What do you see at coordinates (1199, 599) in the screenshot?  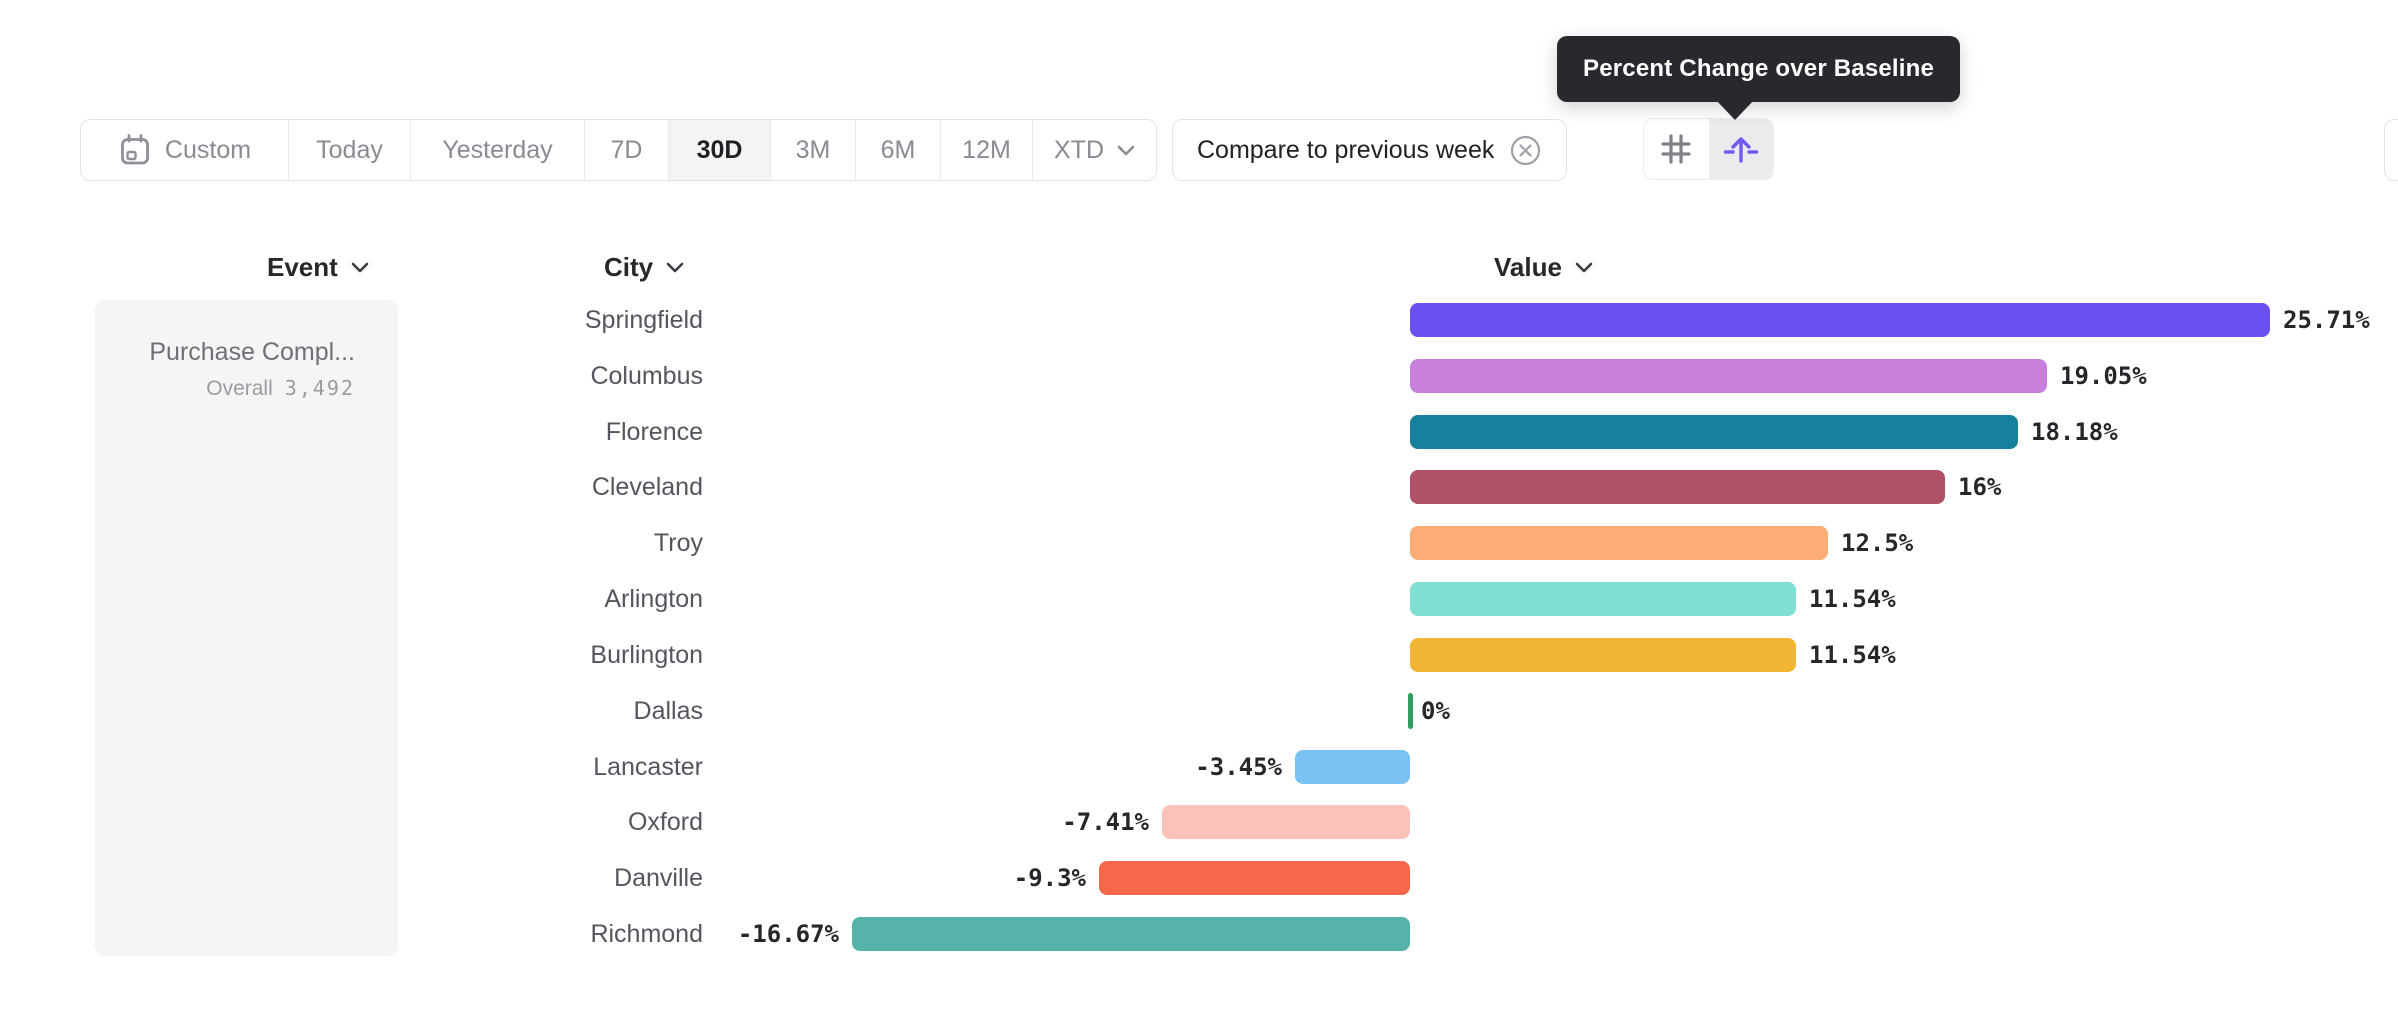 I see `chart-row-arlington: Arlington 11.54%` at bounding box center [1199, 599].